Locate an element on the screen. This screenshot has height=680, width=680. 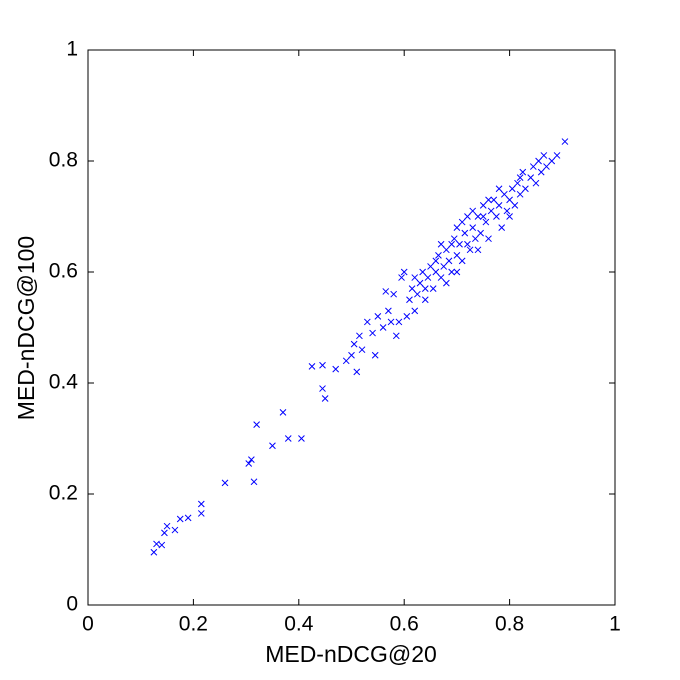
x-tick-label: 0.6 is located at coordinates (404, 624).